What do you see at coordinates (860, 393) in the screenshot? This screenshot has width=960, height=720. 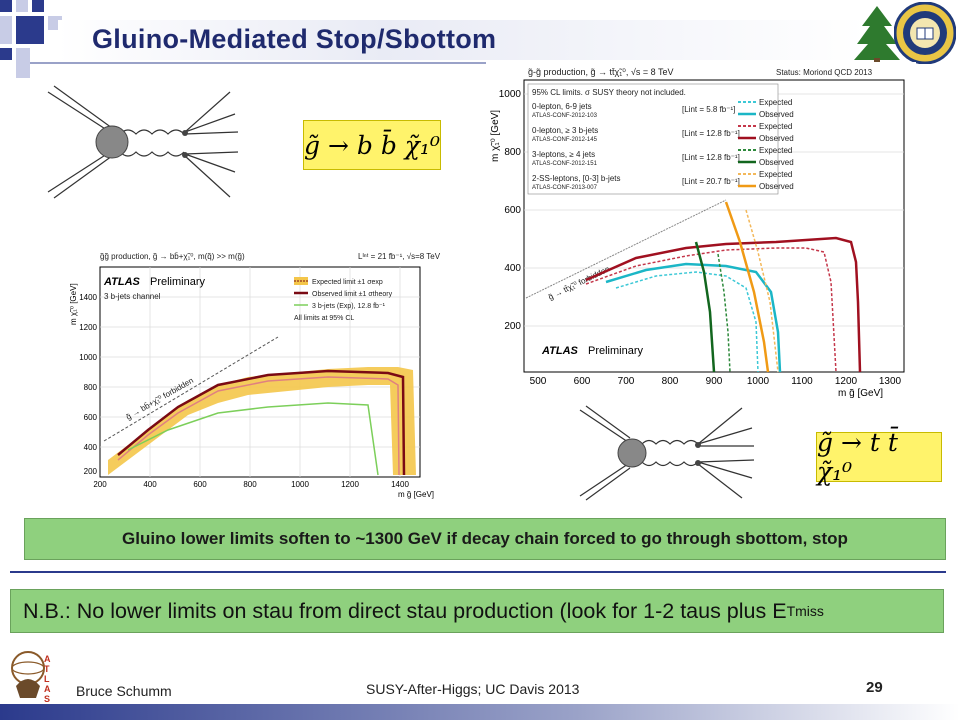 I see `right-xlabel: m g̃ [GeV]` at bounding box center [860, 393].